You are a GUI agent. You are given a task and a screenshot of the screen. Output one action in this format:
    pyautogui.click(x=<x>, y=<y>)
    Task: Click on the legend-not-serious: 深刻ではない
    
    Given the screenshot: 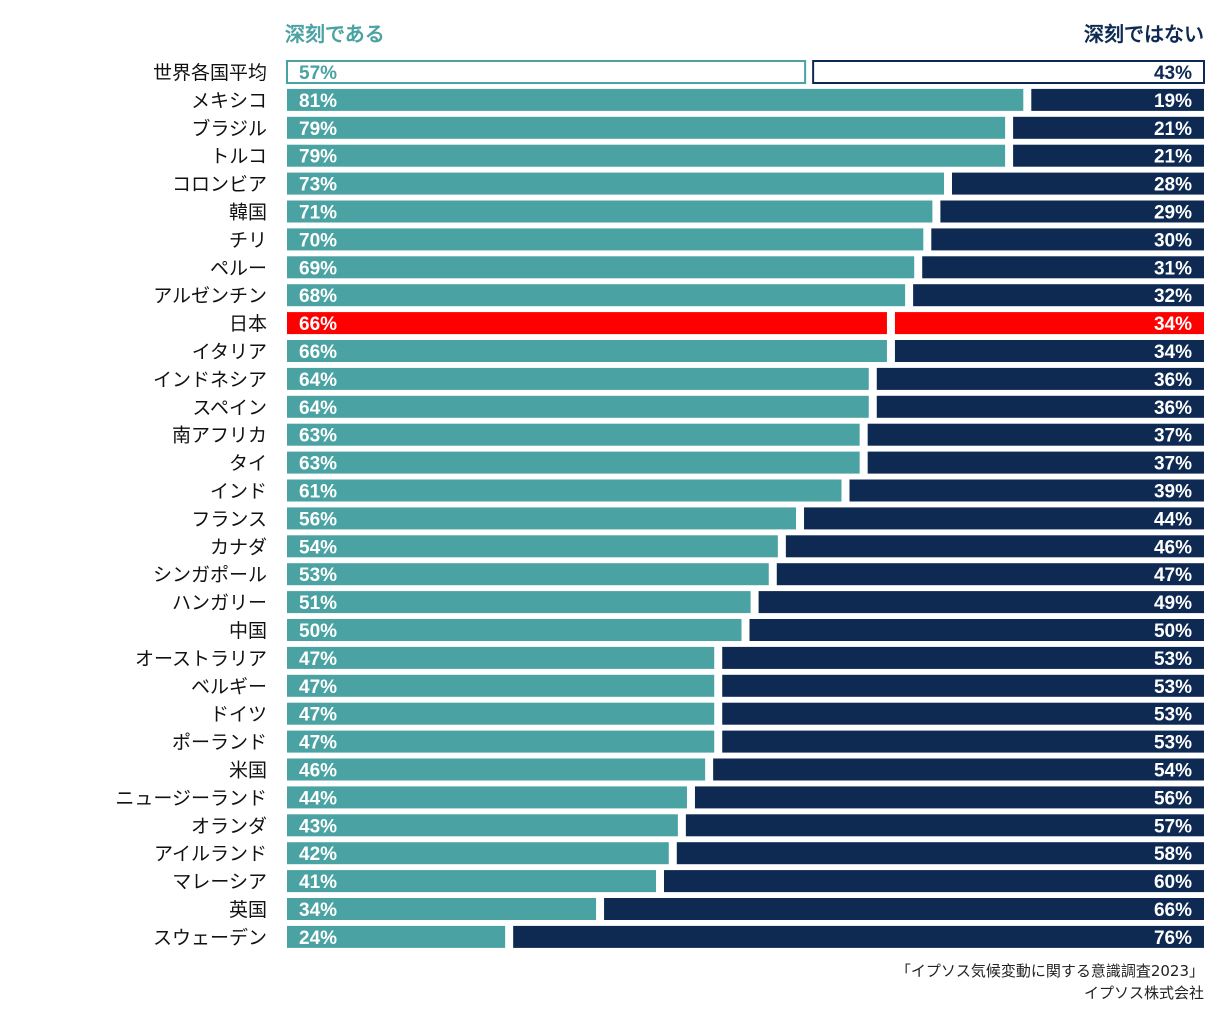 What is the action you would take?
    pyautogui.click(x=1144, y=34)
    